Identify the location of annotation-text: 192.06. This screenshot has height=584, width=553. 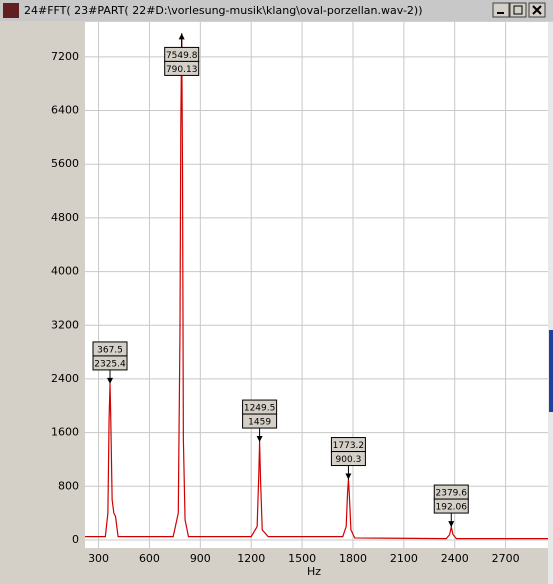
(452, 508).